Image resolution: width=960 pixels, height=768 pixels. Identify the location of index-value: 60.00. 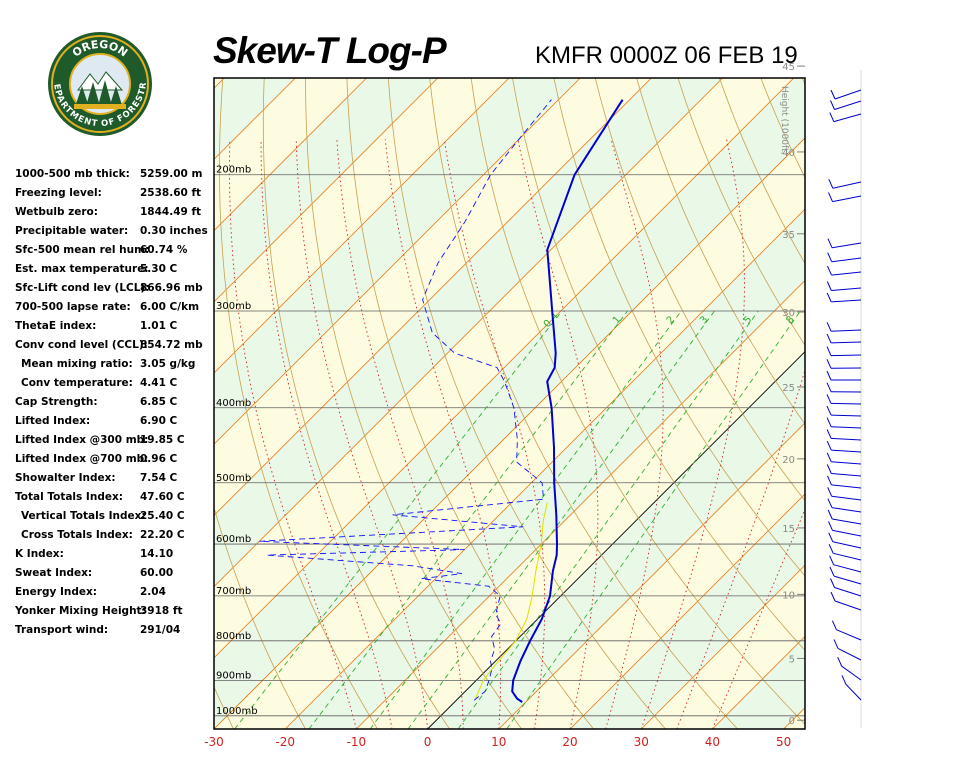
(157, 573).